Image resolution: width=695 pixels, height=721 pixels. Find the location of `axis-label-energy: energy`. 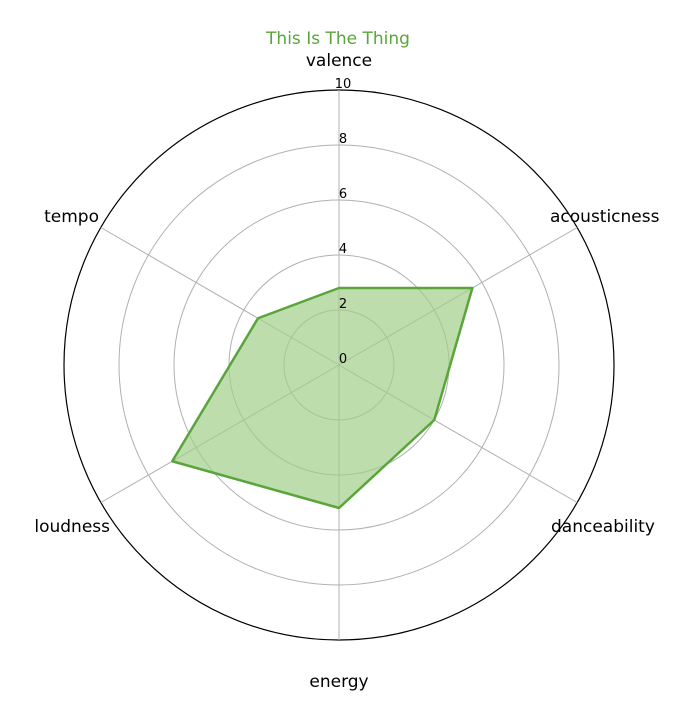

axis-label-energy: energy is located at coordinates (338, 682).